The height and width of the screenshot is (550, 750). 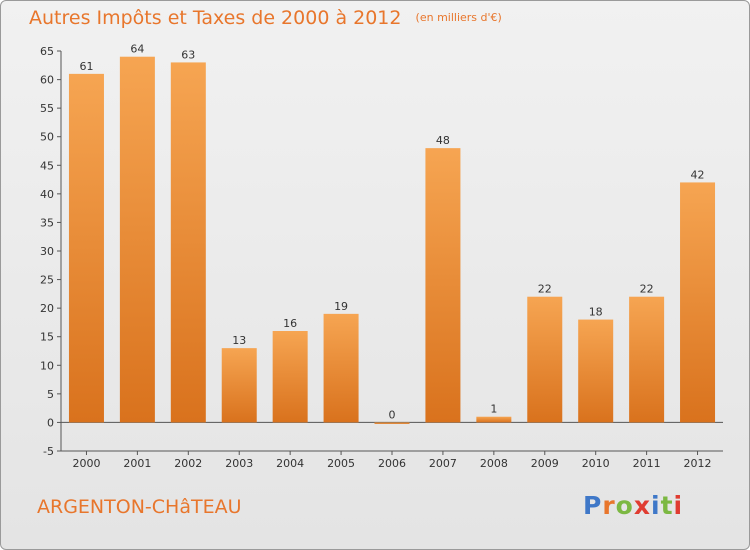 I want to click on bar-2010, so click(x=596, y=371).